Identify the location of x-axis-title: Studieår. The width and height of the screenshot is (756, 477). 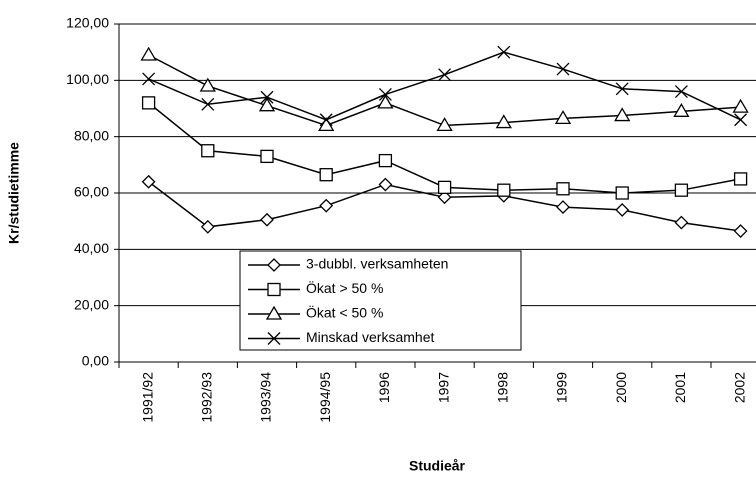
(437, 466).